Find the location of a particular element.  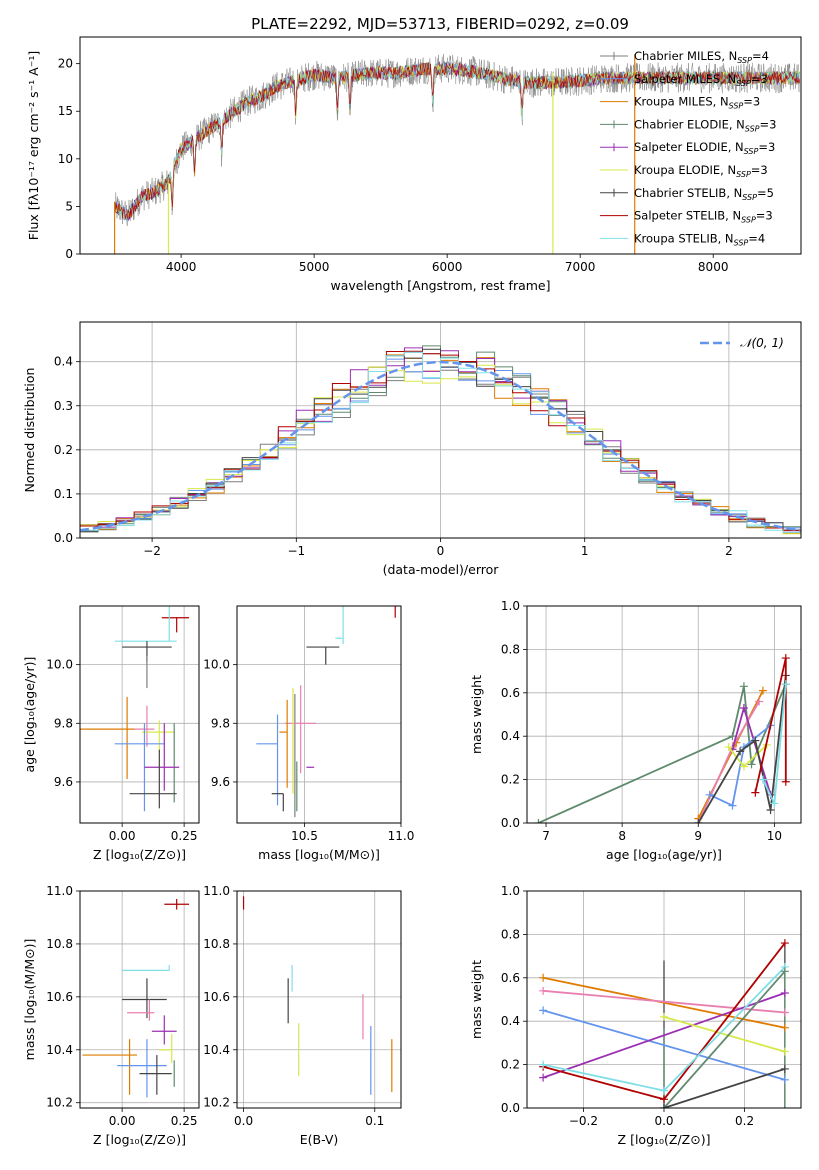

y-tick-label: 10.6 is located at coordinates (216, 997).